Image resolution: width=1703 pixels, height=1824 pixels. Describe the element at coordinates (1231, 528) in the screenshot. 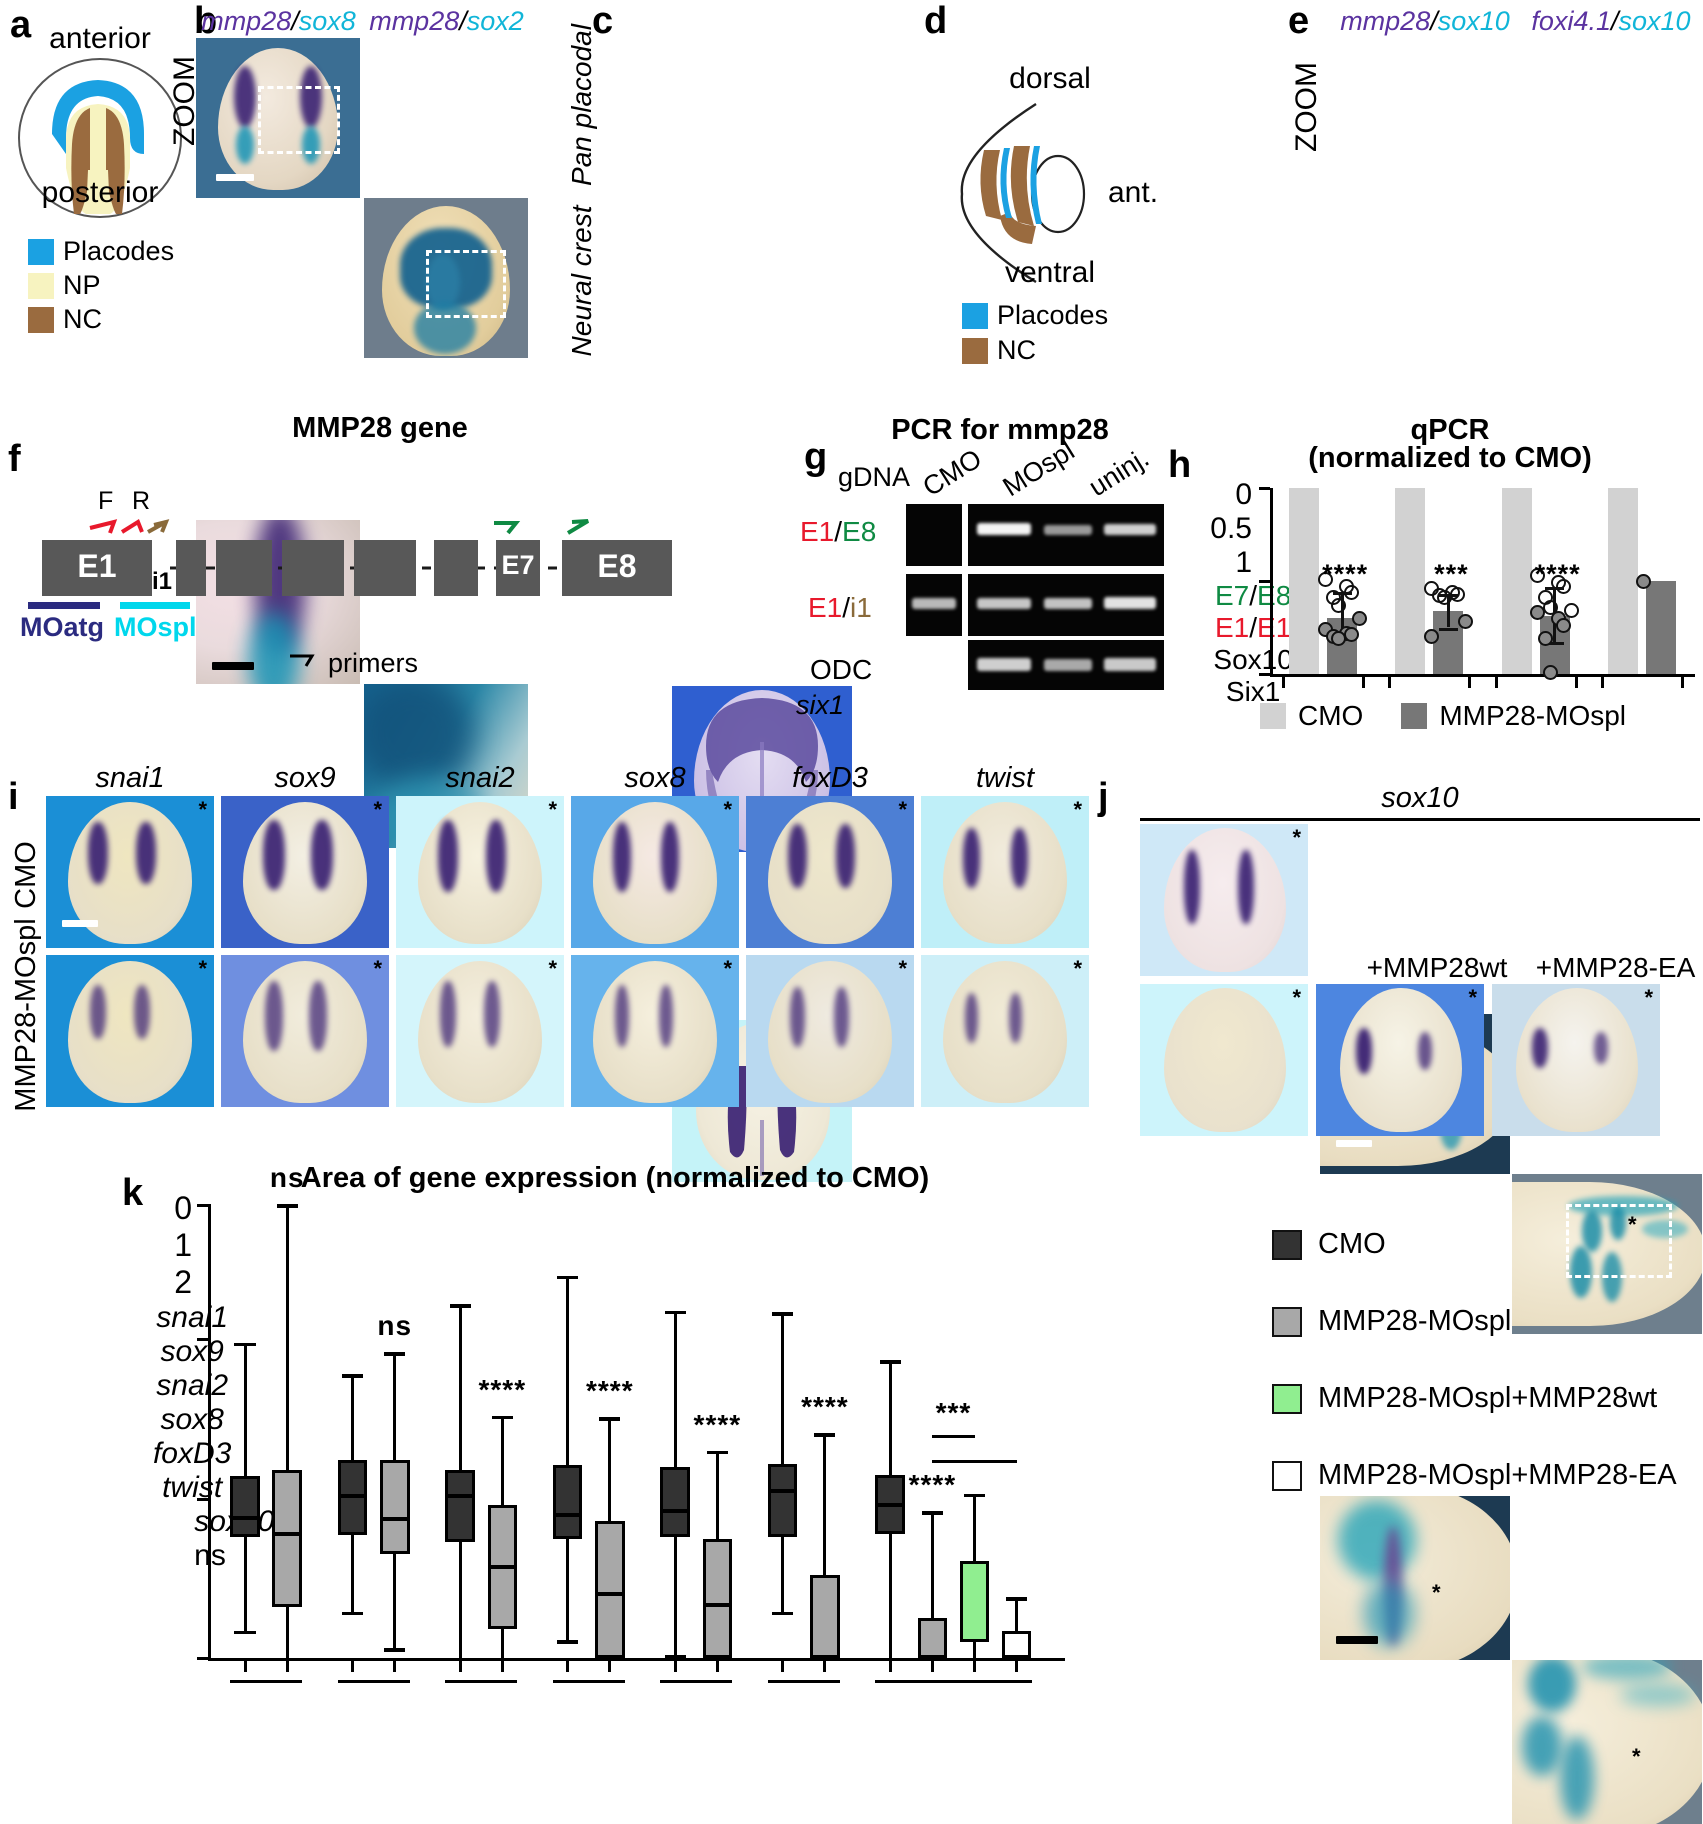

I see `y-tick-label: 0.5` at that location.